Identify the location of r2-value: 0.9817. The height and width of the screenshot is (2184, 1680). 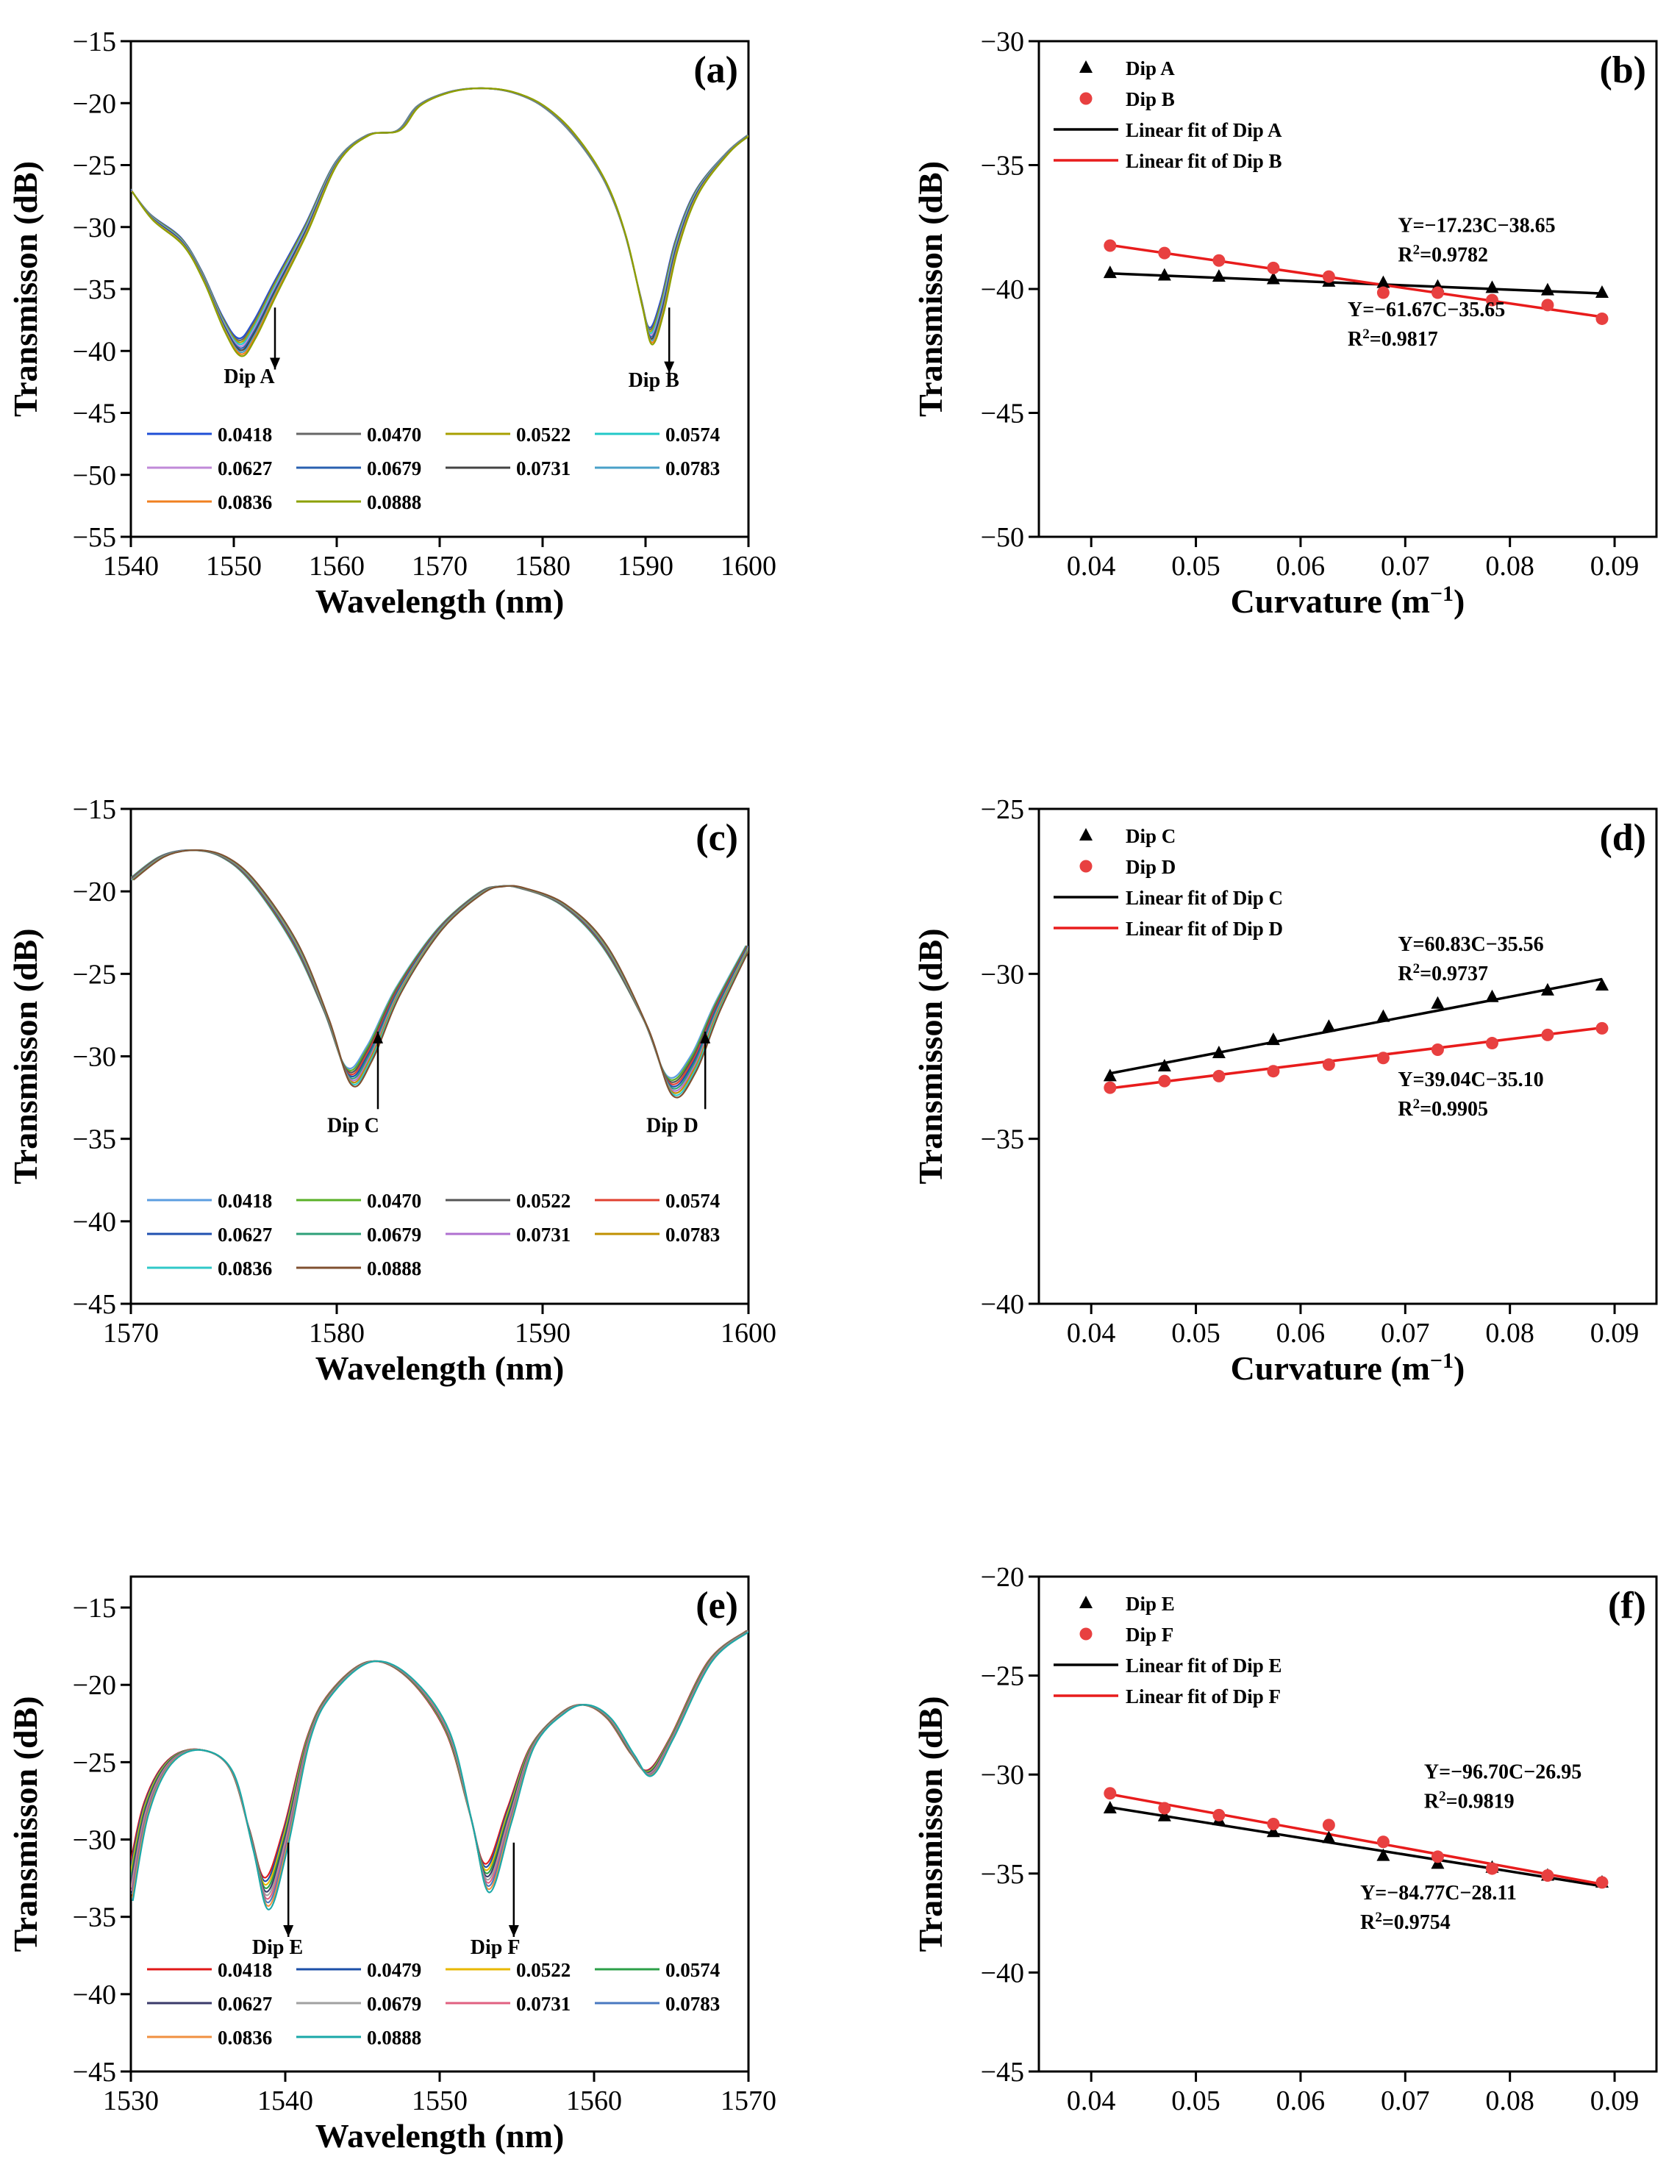
(1409, 339).